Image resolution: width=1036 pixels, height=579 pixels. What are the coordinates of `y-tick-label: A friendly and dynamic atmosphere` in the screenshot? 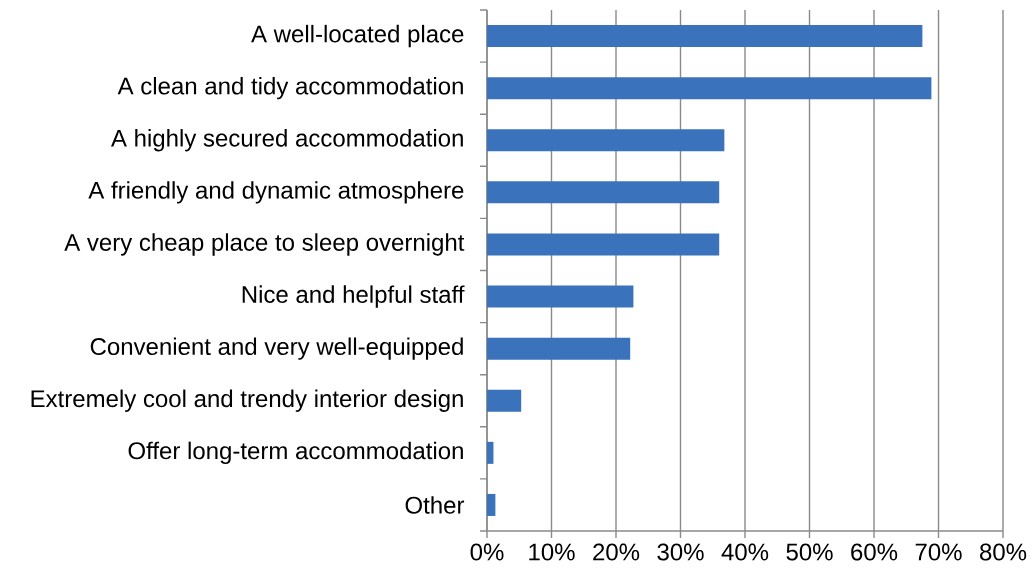 It's located at (276, 192).